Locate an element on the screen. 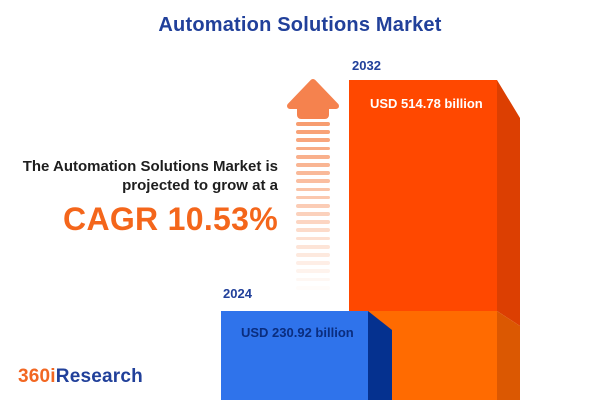 This screenshot has height=400, width=600. logo-suffix: Research is located at coordinates (99, 376).